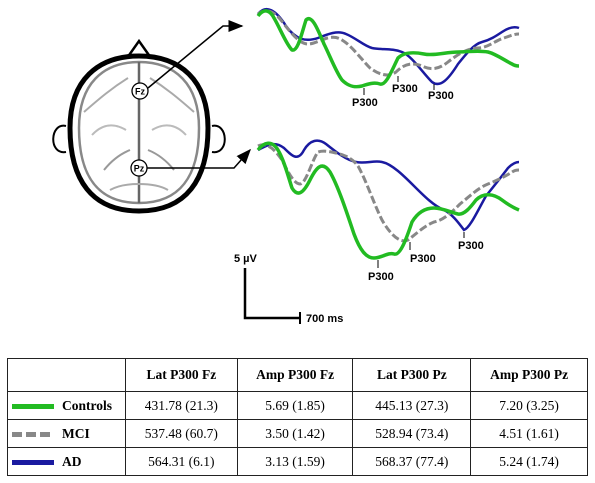 The height and width of the screenshot is (483, 595). What do you see at coordinates (381, 277) in the screenshot?
I see `pz-controls-p300-label: P300` at bounding box center [381, 277].